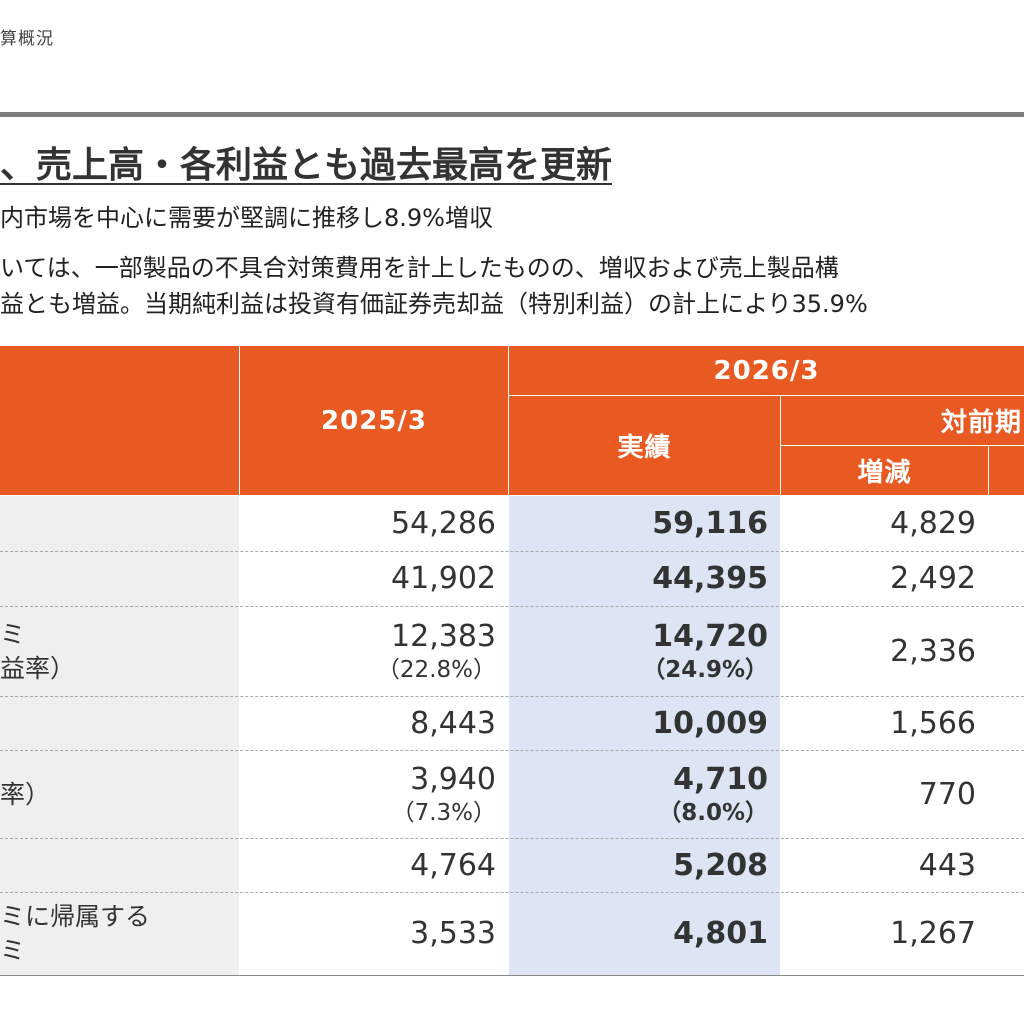  I want to click on actual-value-cell: 44,395, so click(710, 578).